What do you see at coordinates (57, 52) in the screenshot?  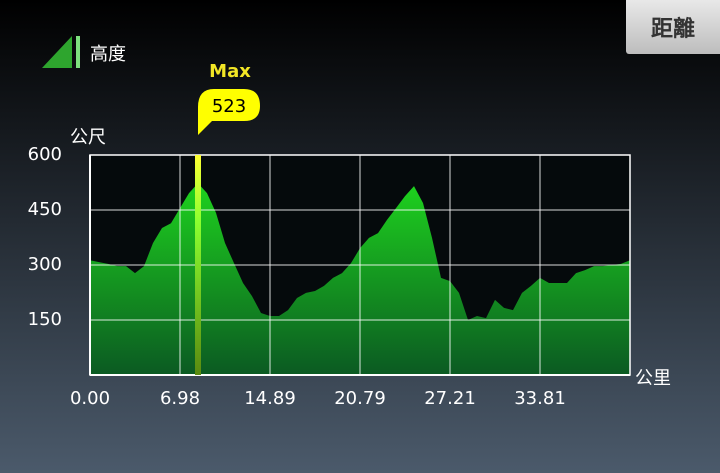 I see `title-icon` at bounding box center [57, 52].